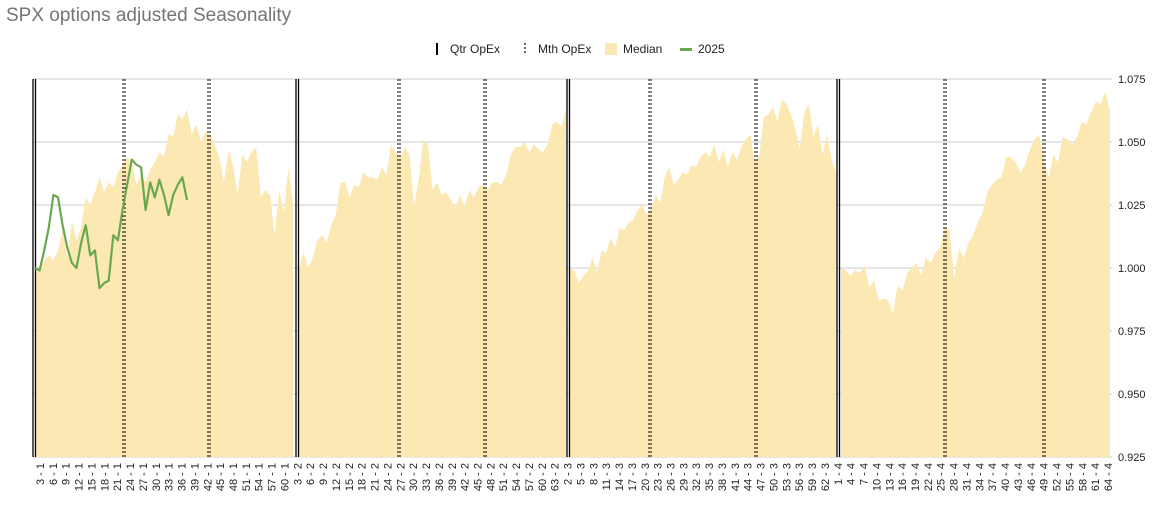  What do you see at coordinates (543, 477) in the screenshot?
I see `x-tick-label-39: 60 - 2` at bounding box center [543, 477].